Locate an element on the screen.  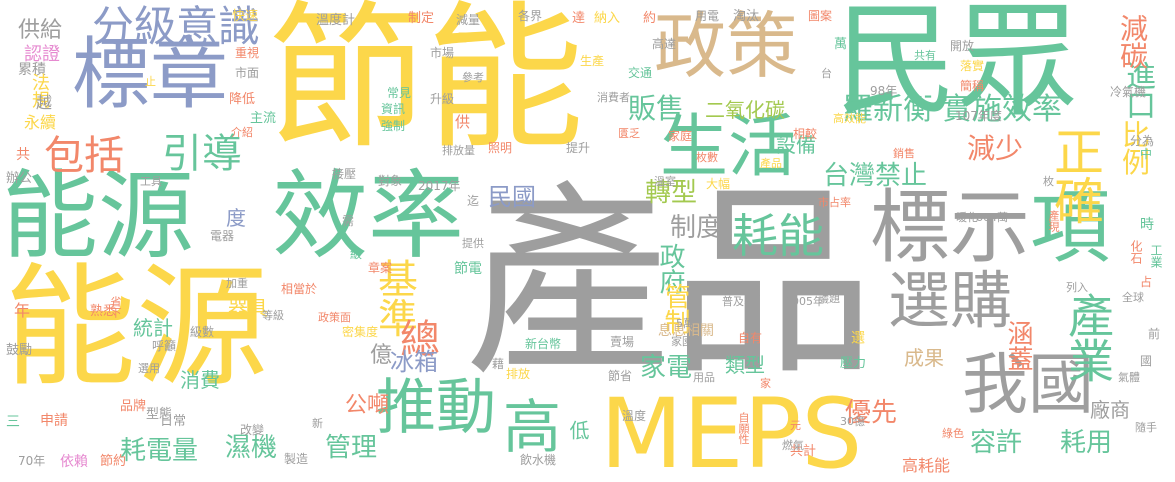
cloud-word: 照明 is located at coordinates (500, 148).